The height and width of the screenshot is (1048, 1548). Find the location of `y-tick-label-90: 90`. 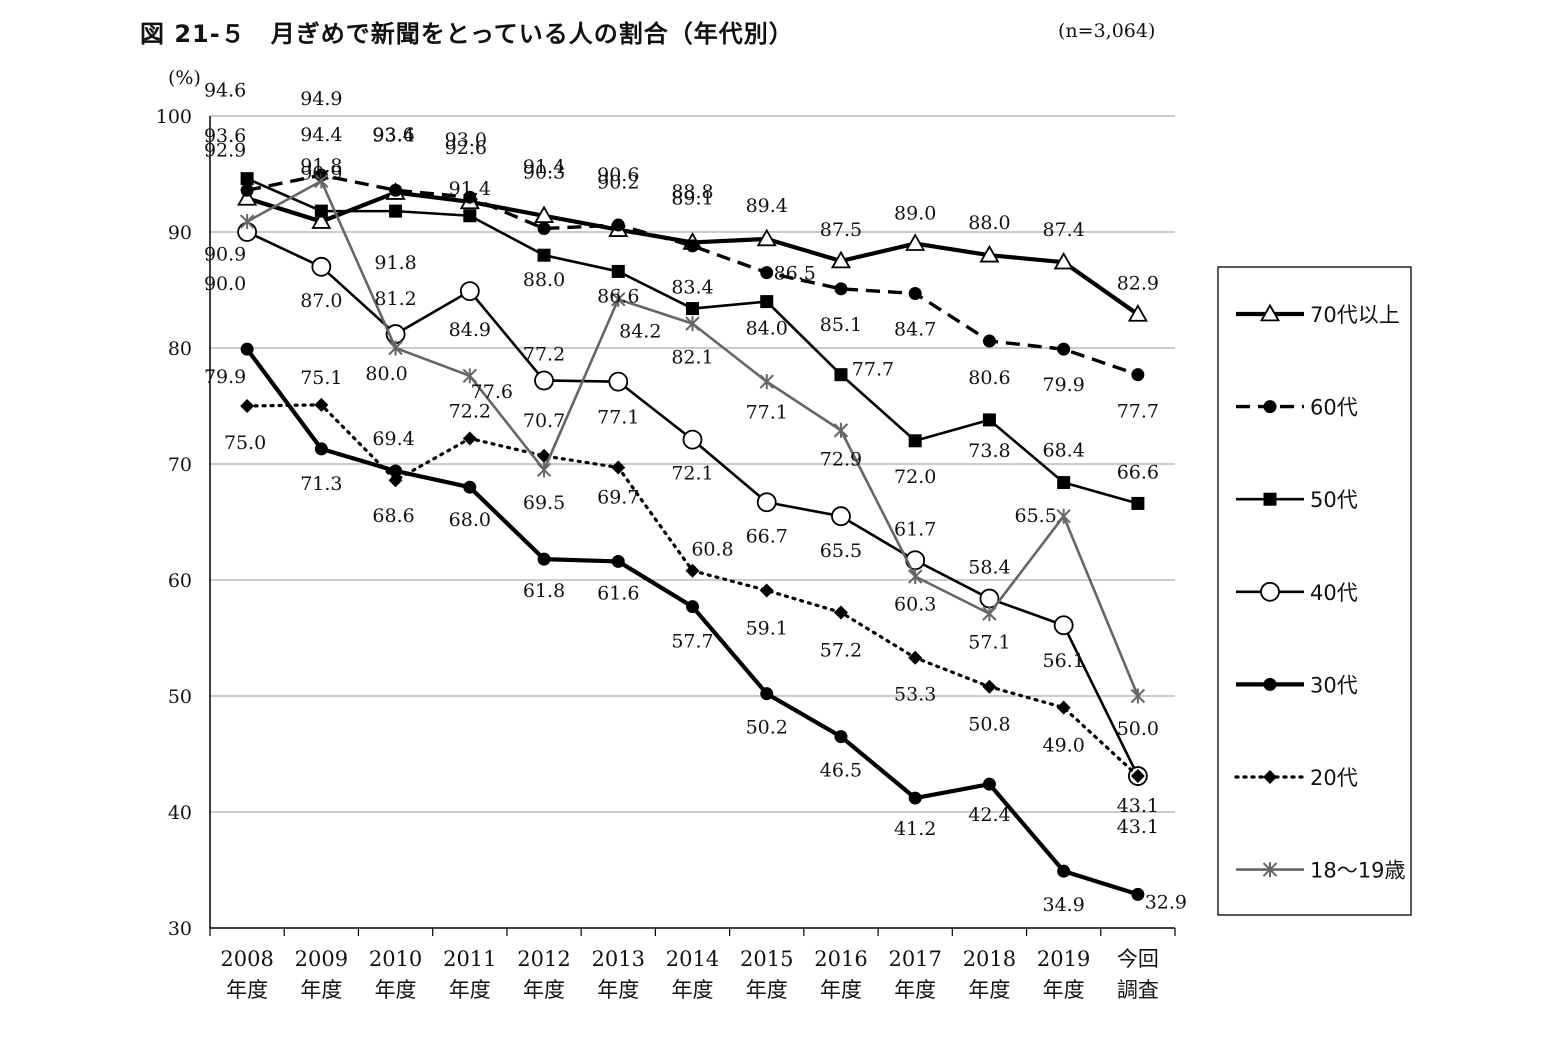

y-tick-label-90: 90 is located at coordinates (180, 233).